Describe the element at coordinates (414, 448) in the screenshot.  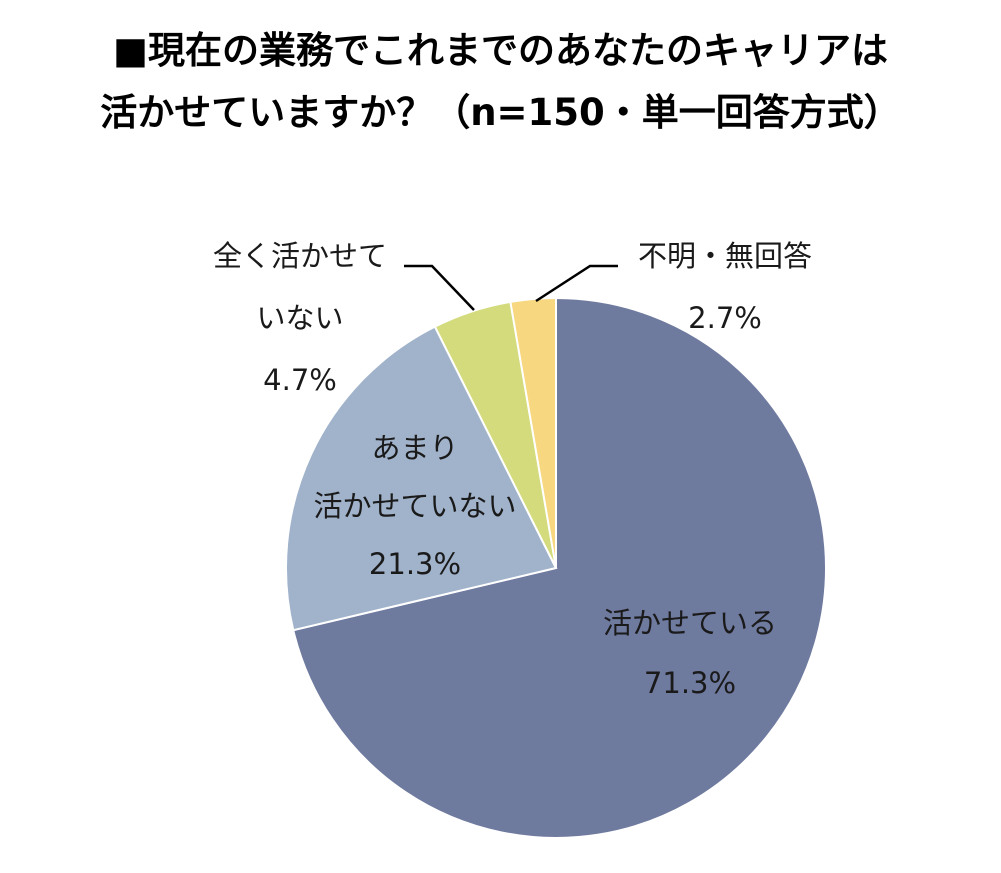
I see `slice-category-label-1-0: あまり` at that location.